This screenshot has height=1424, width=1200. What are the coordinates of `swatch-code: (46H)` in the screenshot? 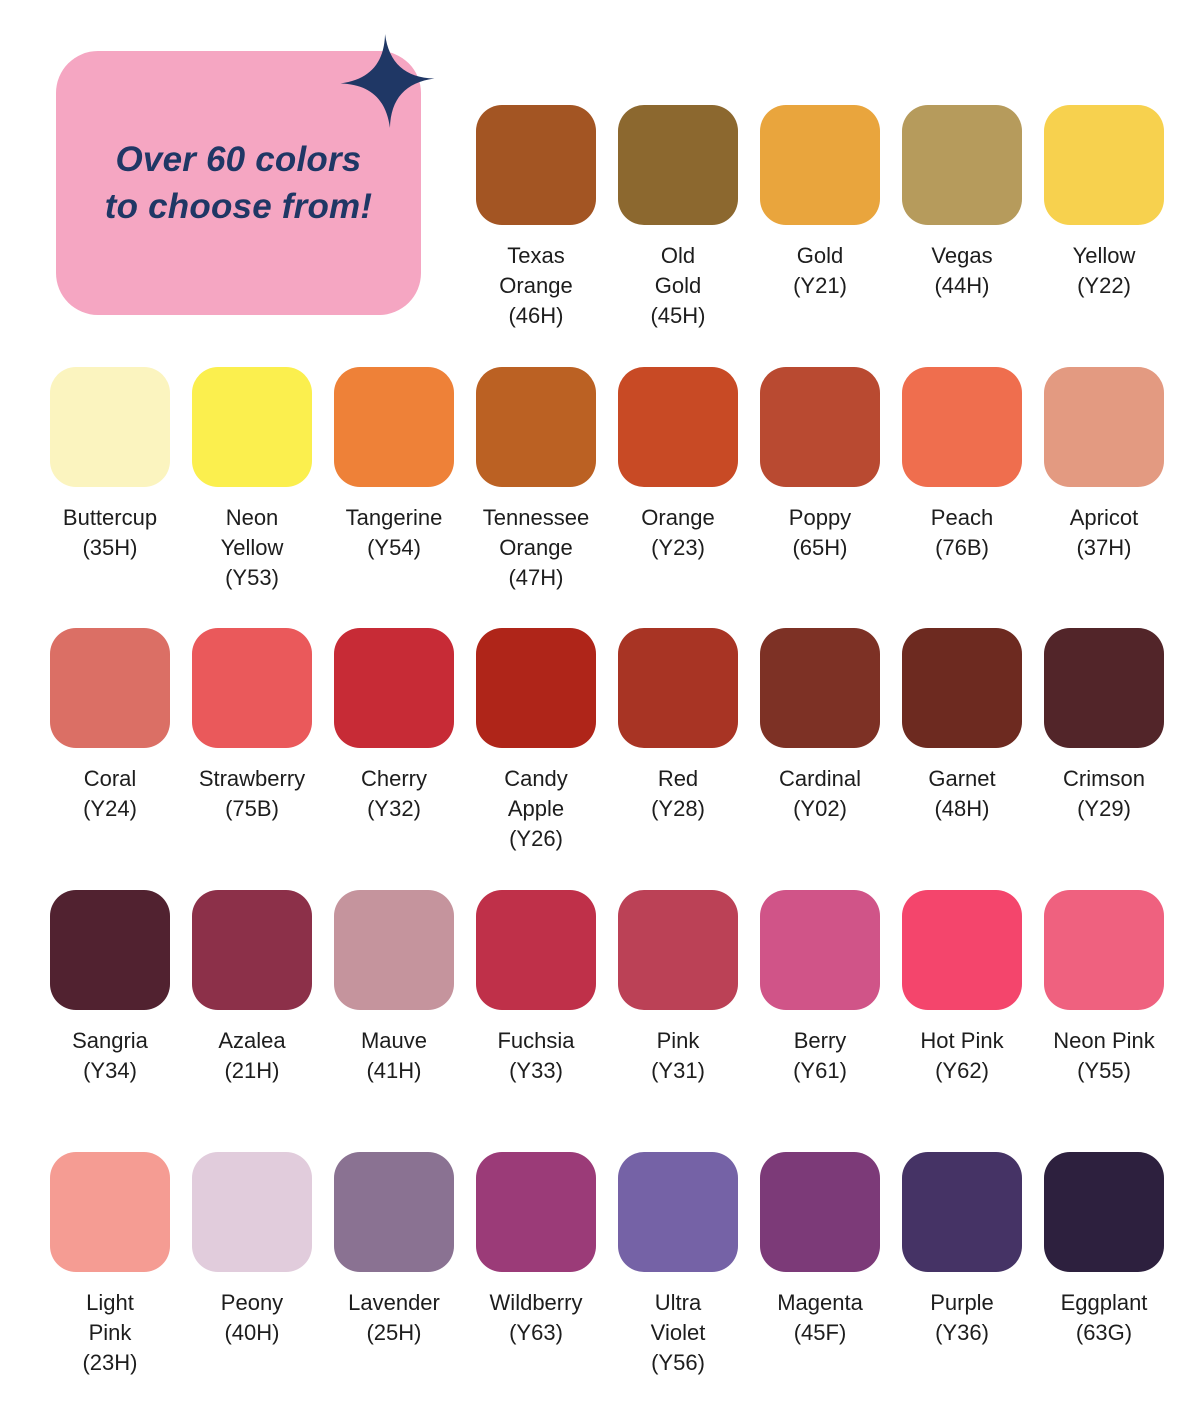 It's located at (536, 315).